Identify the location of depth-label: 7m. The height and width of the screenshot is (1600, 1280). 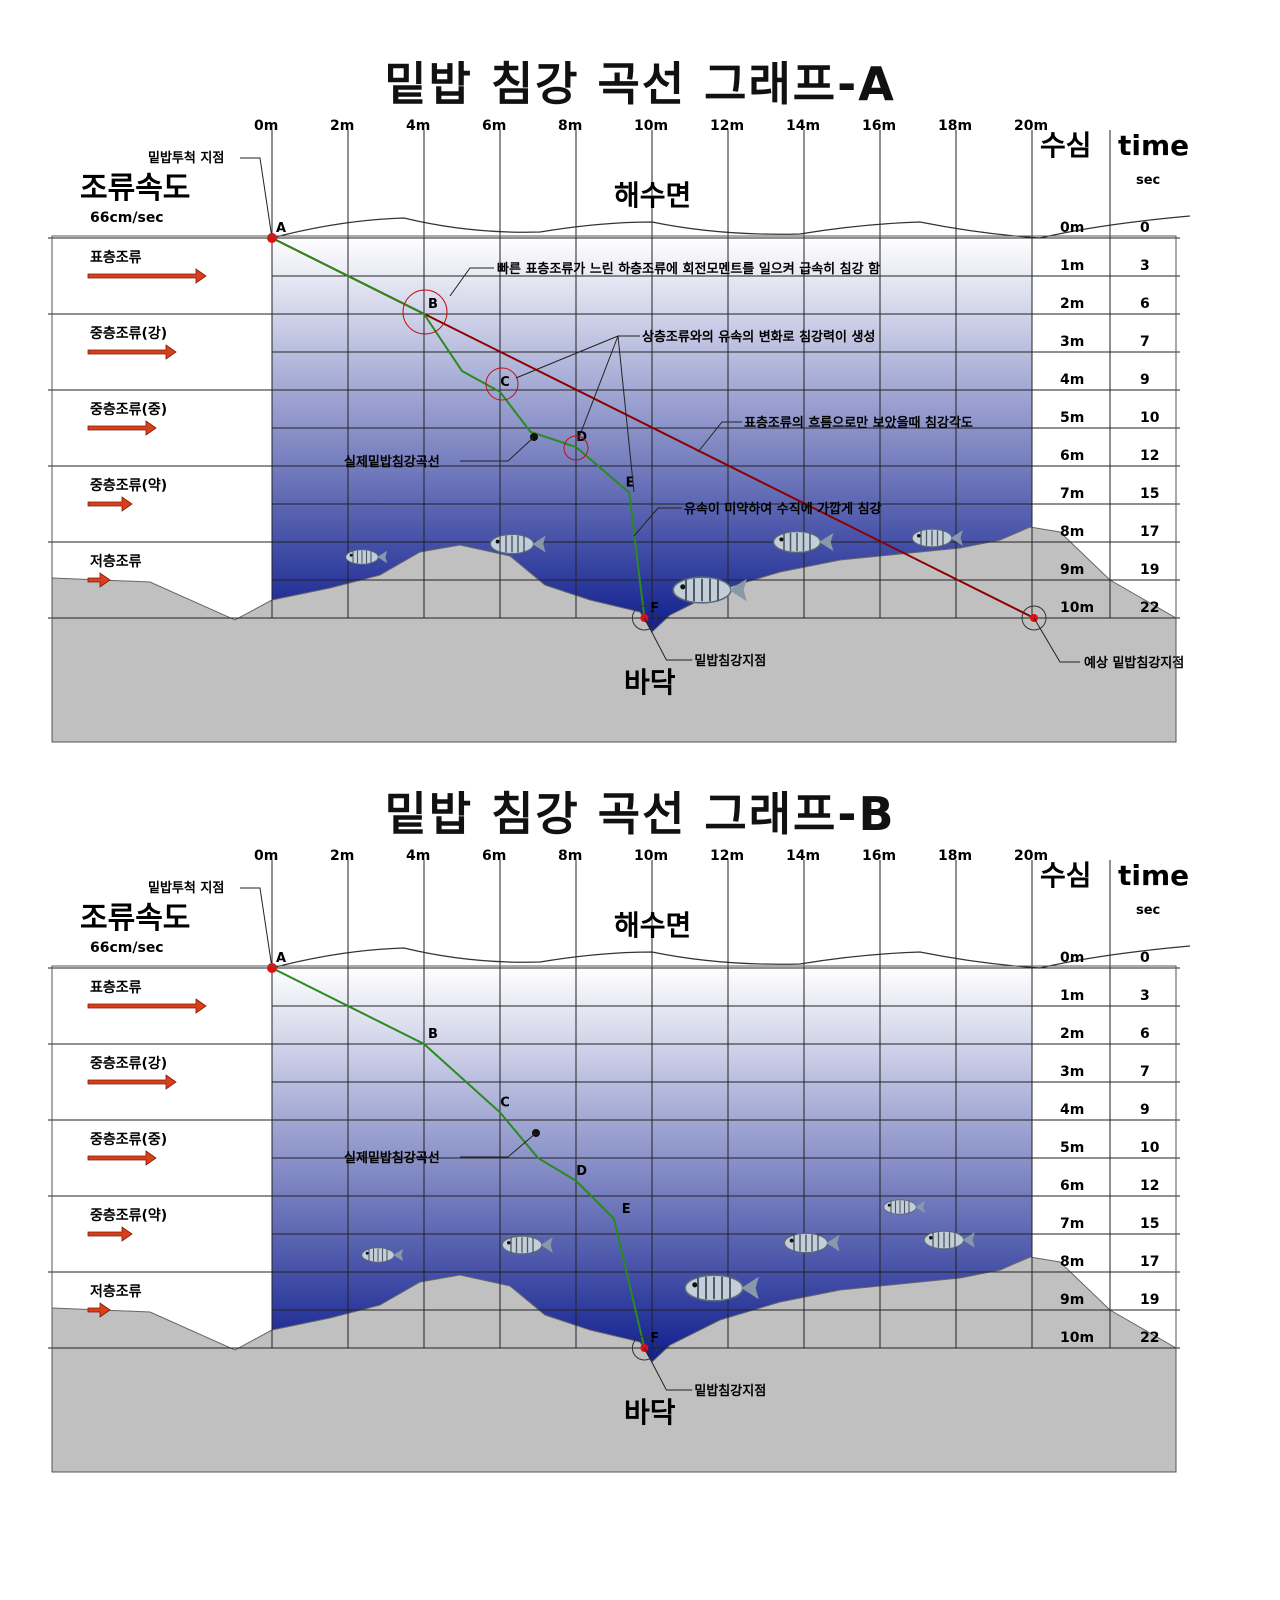
(1072, 1224).